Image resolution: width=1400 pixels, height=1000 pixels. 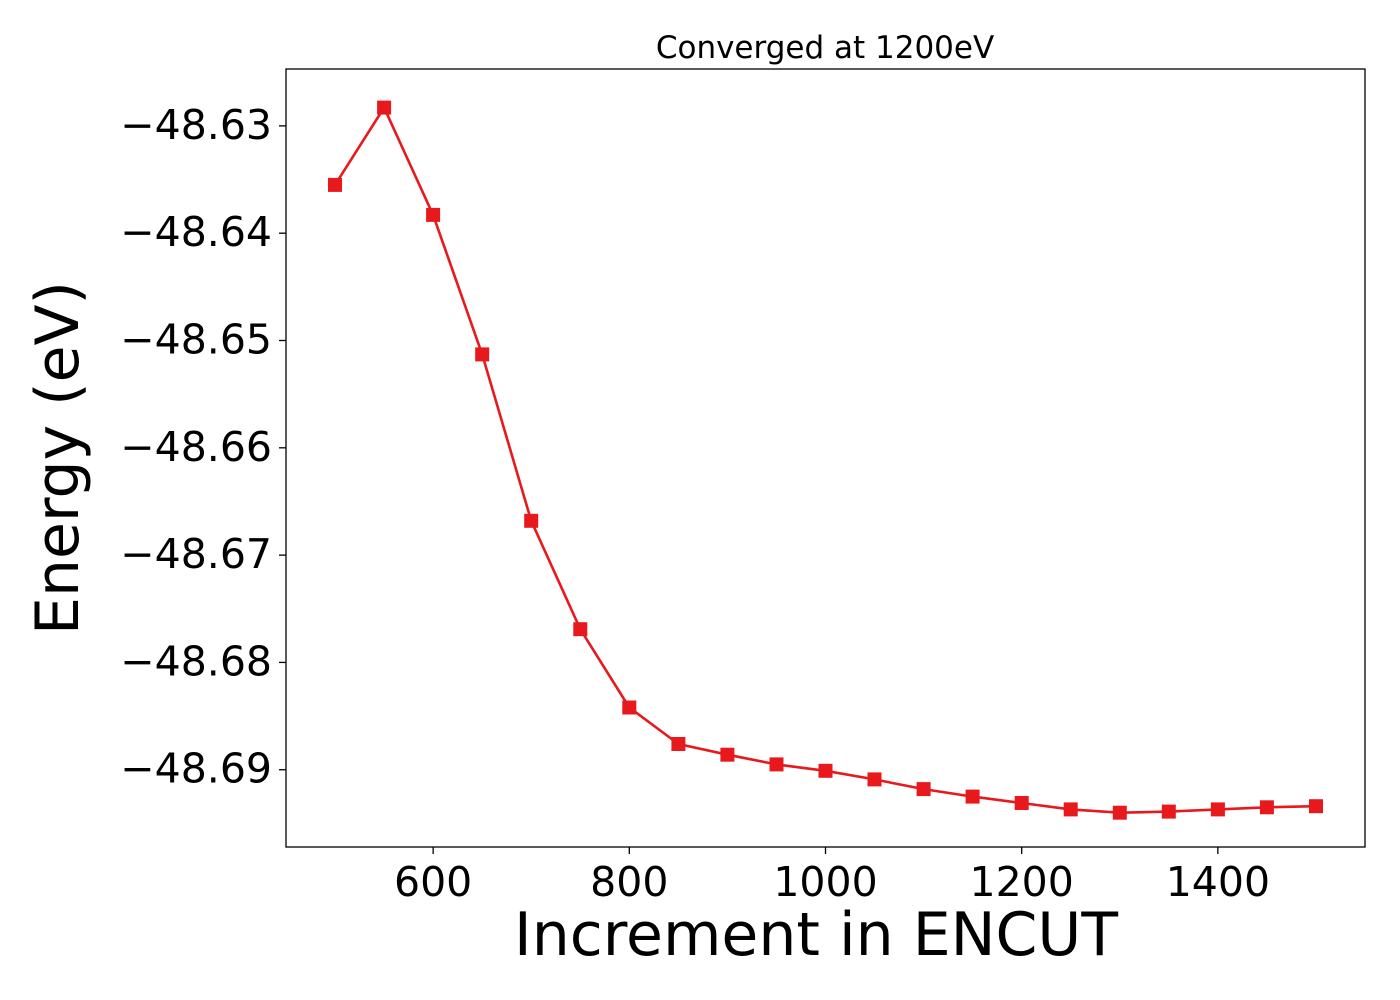 I want to click on y-tick-label: −48.66, so click(x=196, y=447).